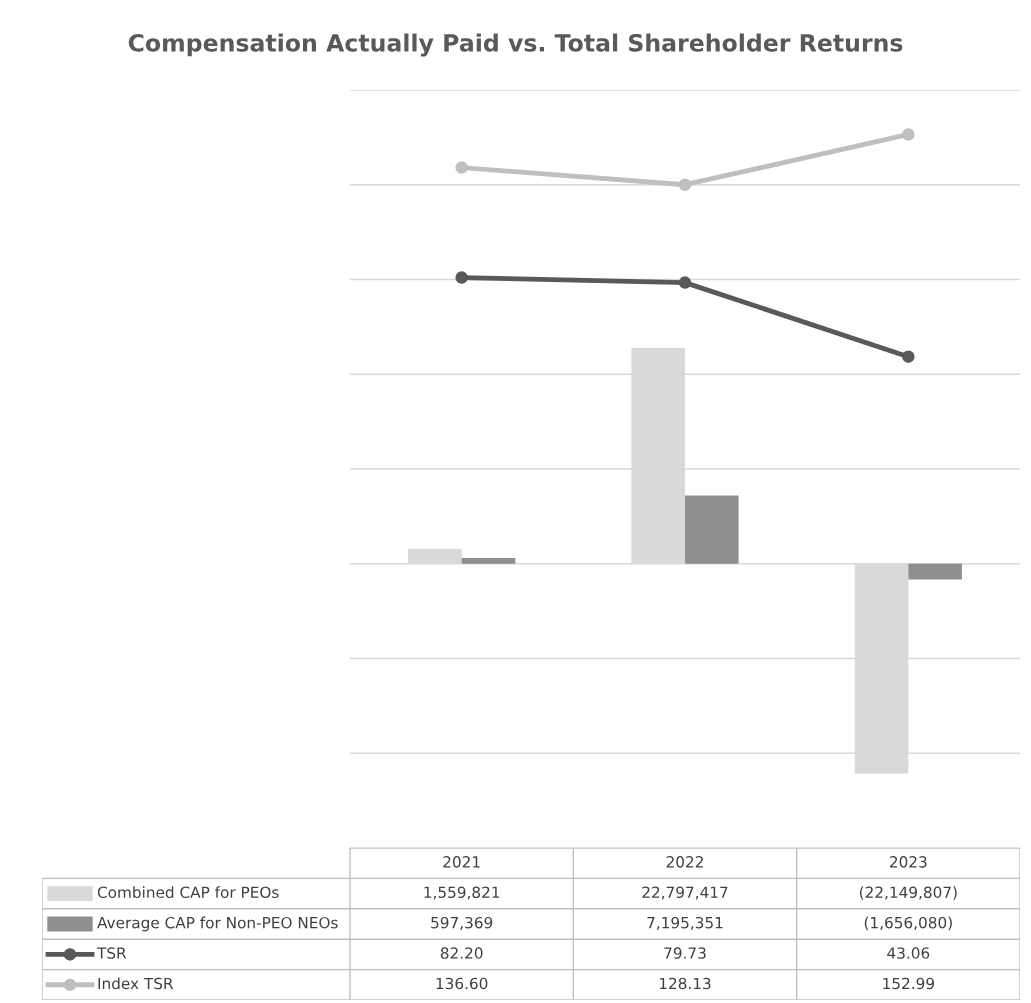  I want to click on x-tick-label: 2021, so click(461, 862).